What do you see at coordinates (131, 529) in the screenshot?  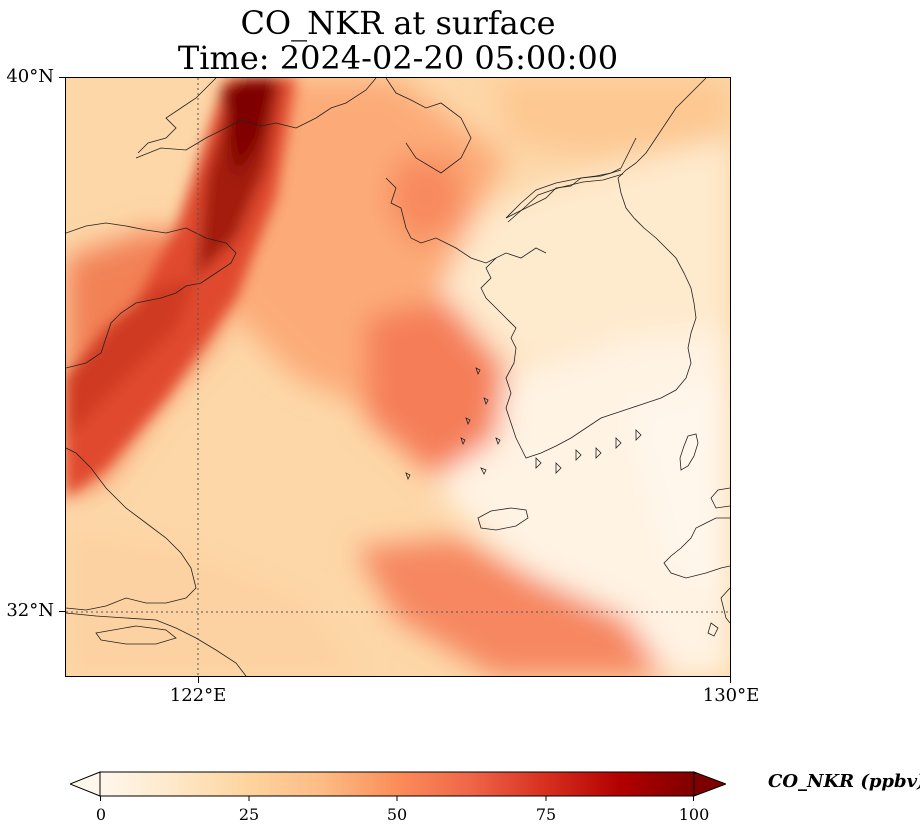 I see `coastline-jiangsu` at bounding box center [131, 529].